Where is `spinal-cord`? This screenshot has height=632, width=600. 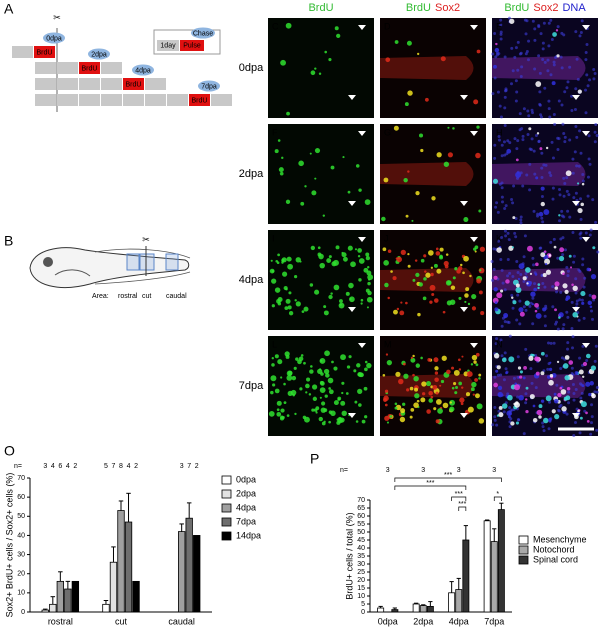
spinal-cord is located at coordinates (427, 386).